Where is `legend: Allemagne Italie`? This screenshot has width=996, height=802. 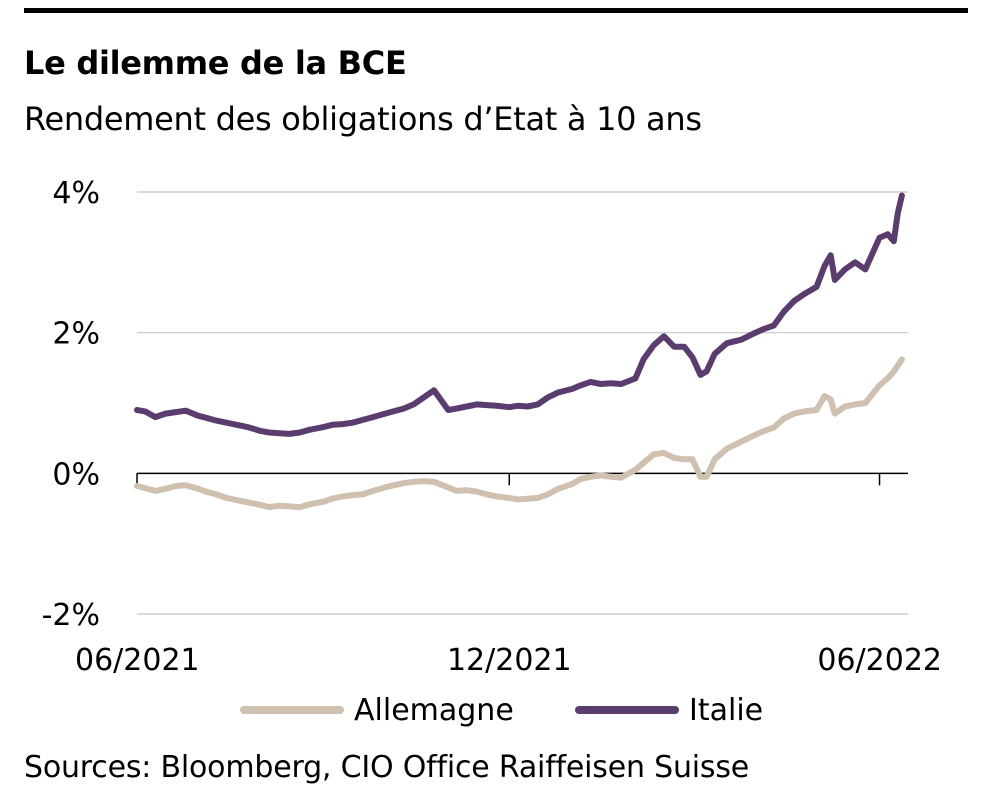
legend: Allemagne Italie is located at coordinates (498, 710).